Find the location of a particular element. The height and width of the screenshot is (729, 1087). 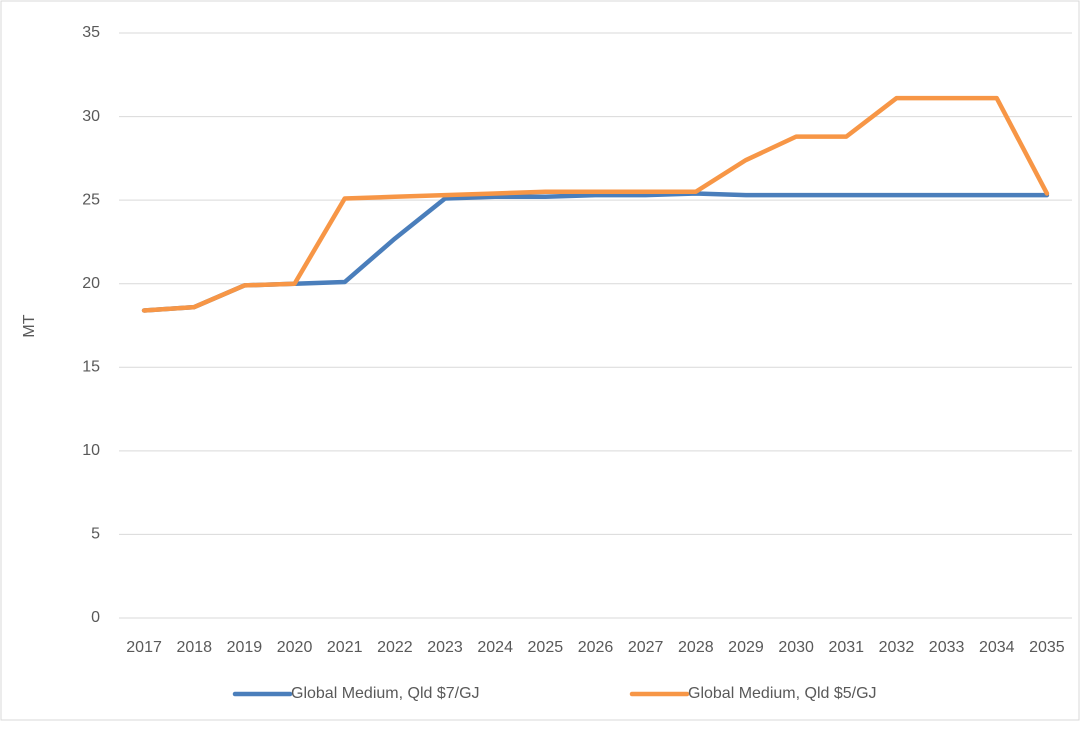

y-tick-label: 35 is located at coordinates (91, 32).